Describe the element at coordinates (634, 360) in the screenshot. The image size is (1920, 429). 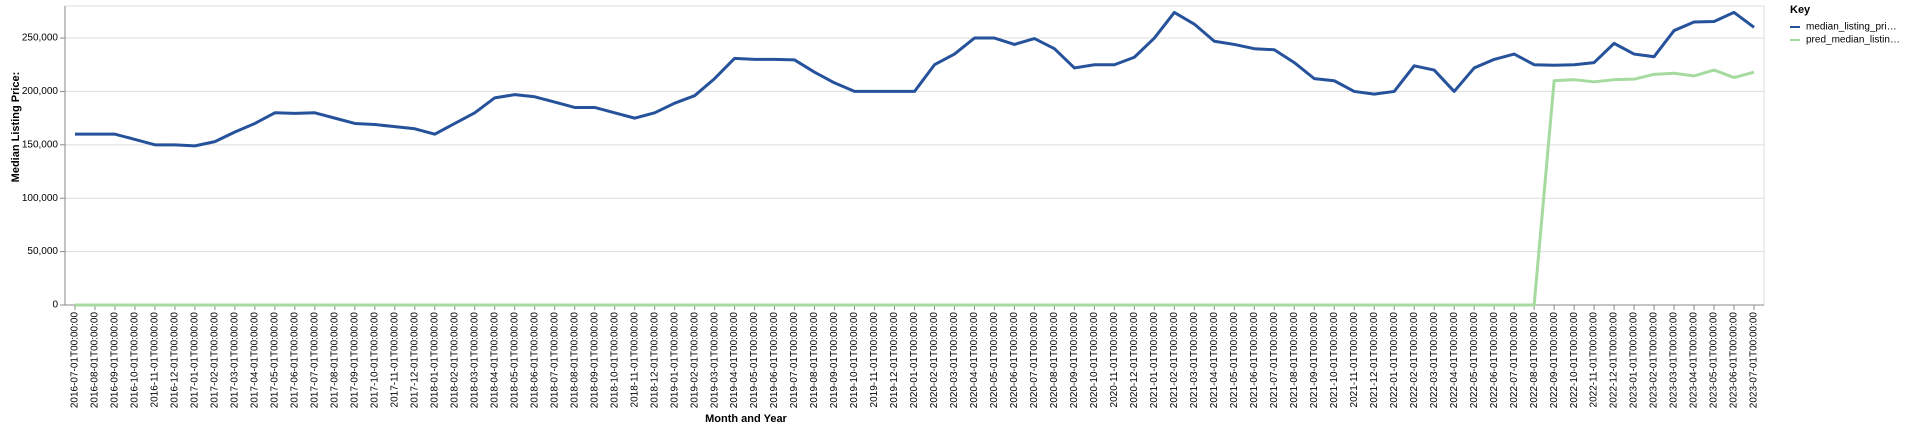
I see `x-tick-label: 2018-11-01T00:00:00` at that location.